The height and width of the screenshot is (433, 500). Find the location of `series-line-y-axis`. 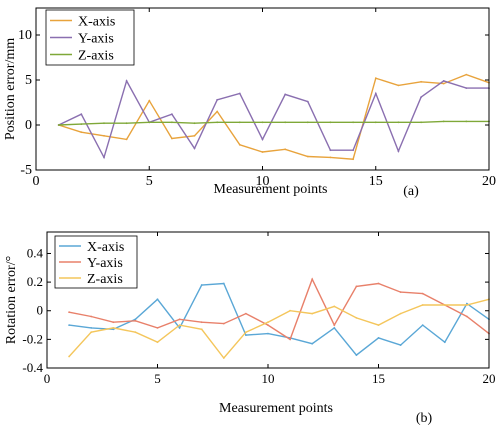

series-line-y-axis is located at coordinates (279, 309).